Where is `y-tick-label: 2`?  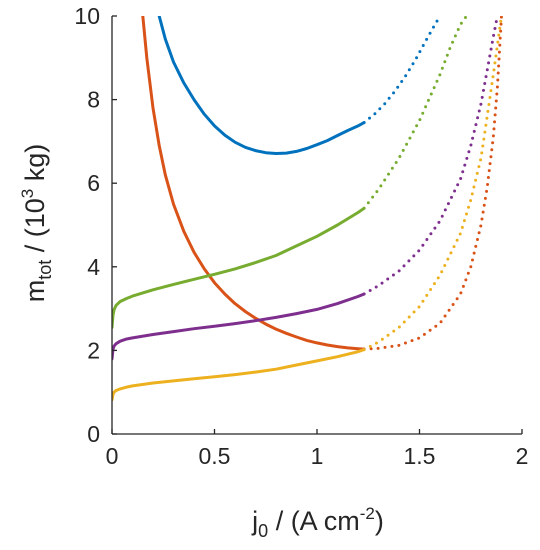 y-tick-label: 2 is located at coordinates (93, 350).